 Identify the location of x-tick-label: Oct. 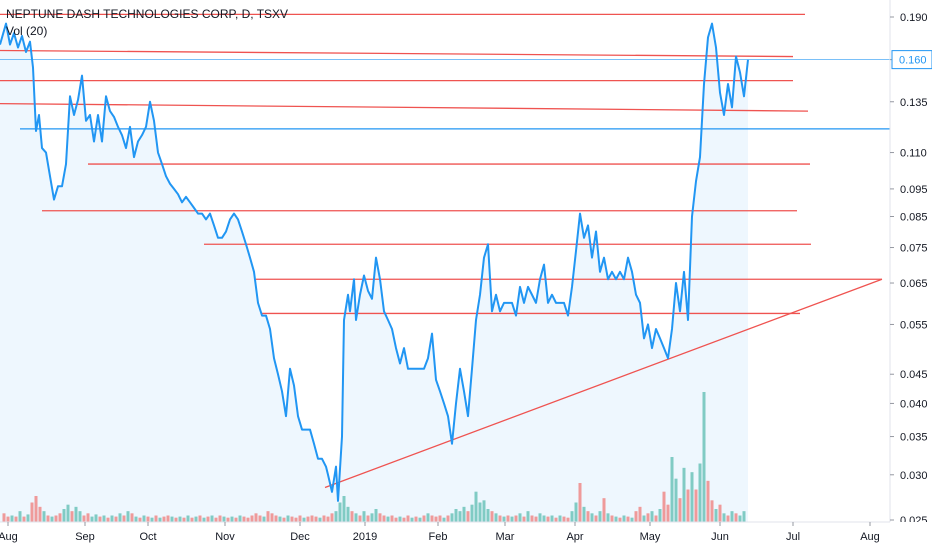
(147, 537).